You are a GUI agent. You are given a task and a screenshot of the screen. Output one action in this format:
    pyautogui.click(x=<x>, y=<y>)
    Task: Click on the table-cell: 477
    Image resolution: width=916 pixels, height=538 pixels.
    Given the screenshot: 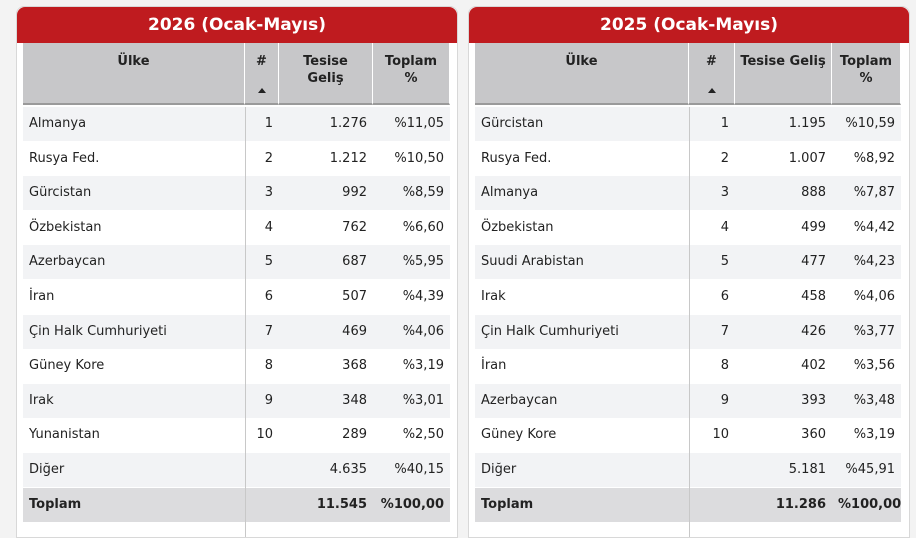 What is the action you would take?
    pyautogui.click(x=813, y=262)
    